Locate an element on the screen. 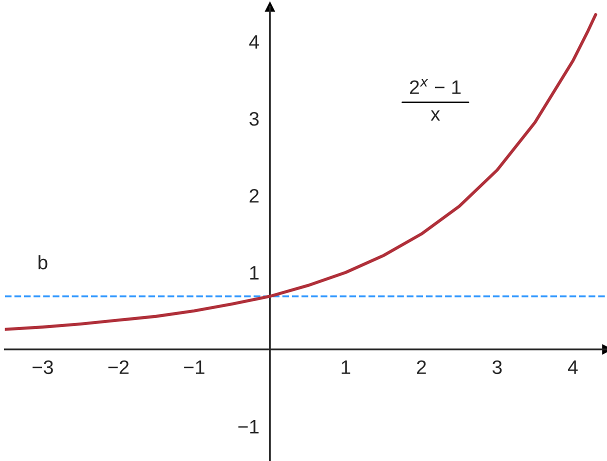 The width and height of the screenshot is (607, 461). x-tick-label: −1 is located at coordinates (194, 367).